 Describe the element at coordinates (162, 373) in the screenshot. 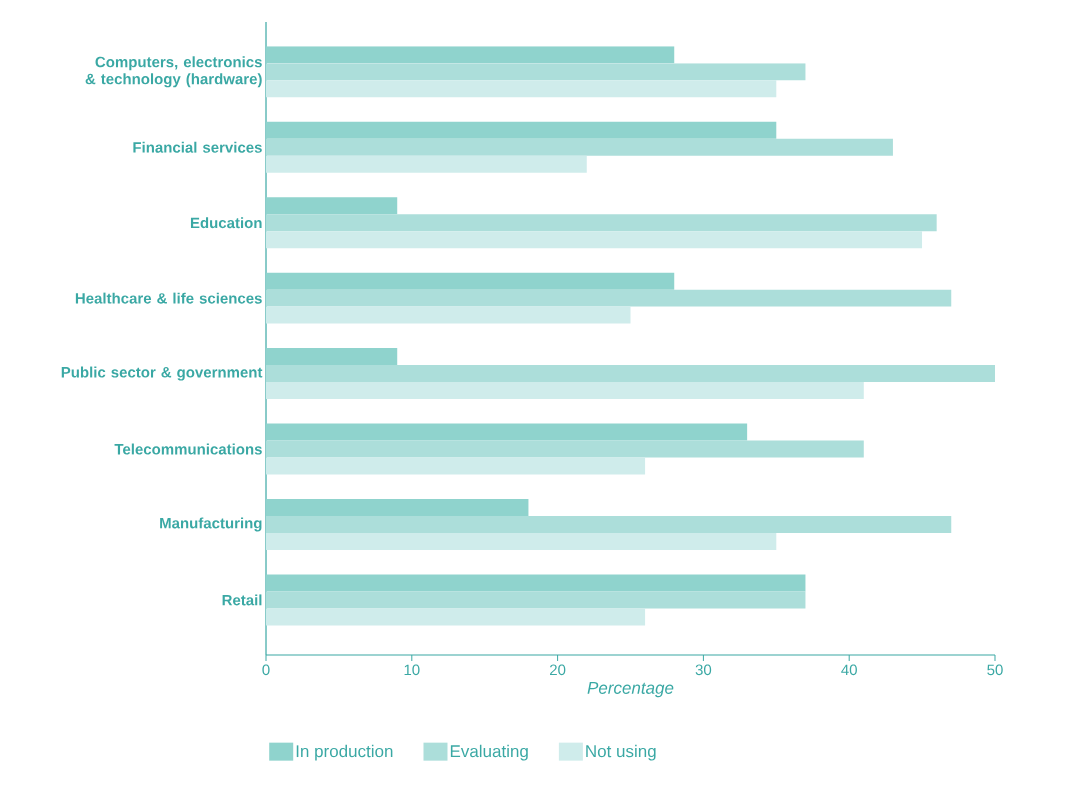

I see `y-tick-label: Public sector & government` at that location.